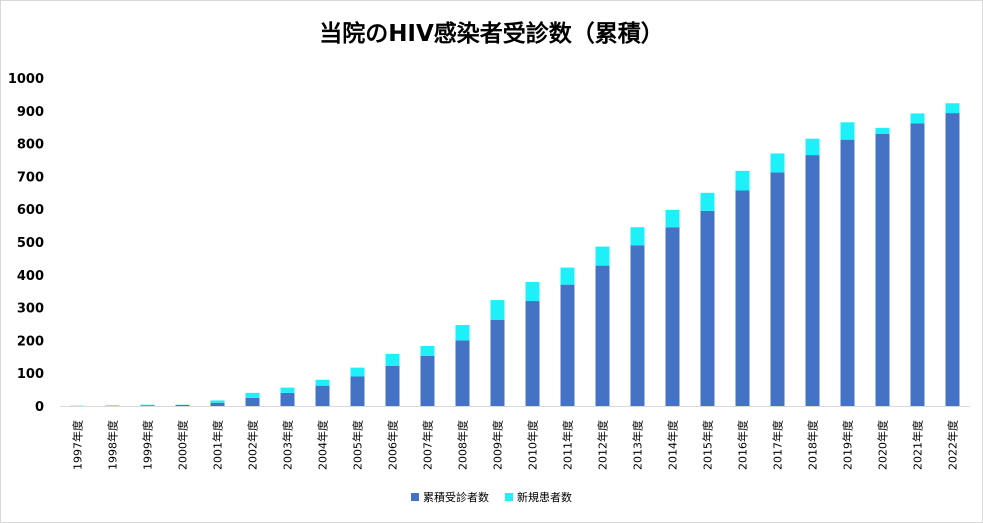 The height and width of the screenshot is (523, 983). What do you see at coordinates (778, 445) in the screenshot?
I see `x-tick-label: 2017年度` at bounding box center [778, 445].